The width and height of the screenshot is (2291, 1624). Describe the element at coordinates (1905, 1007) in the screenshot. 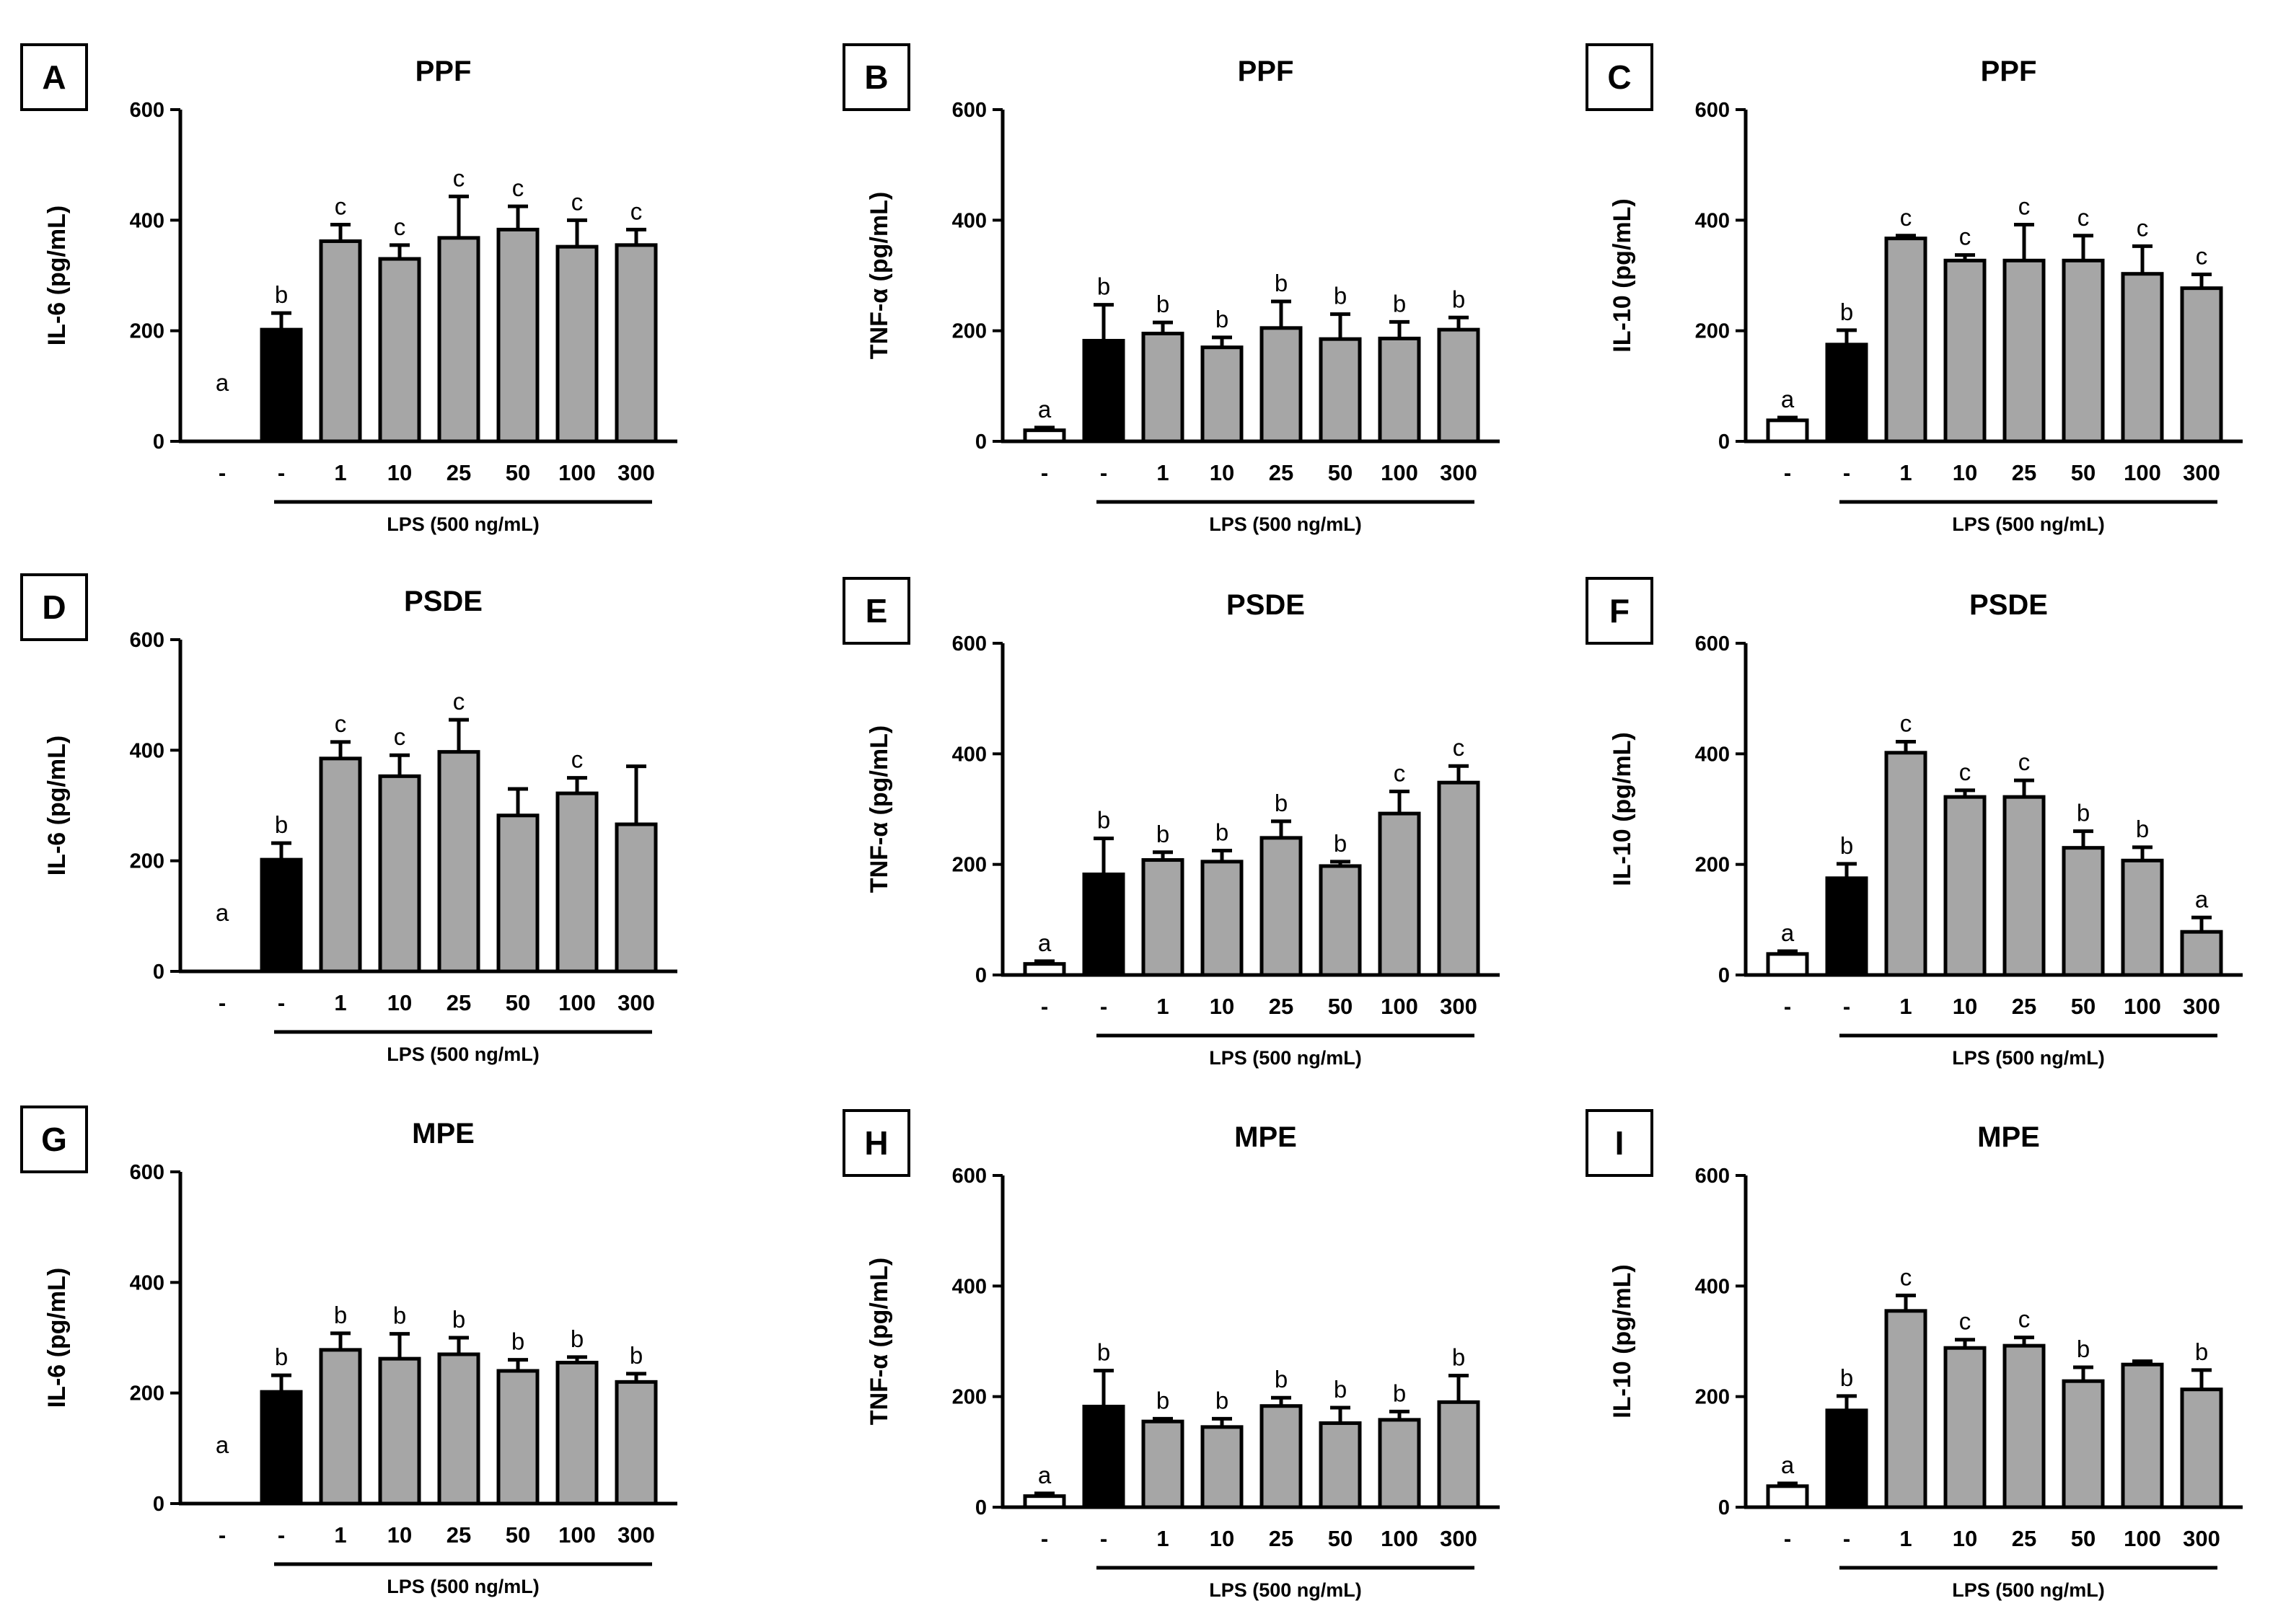

I see `panel-f-xtick-label: 1` at that location.